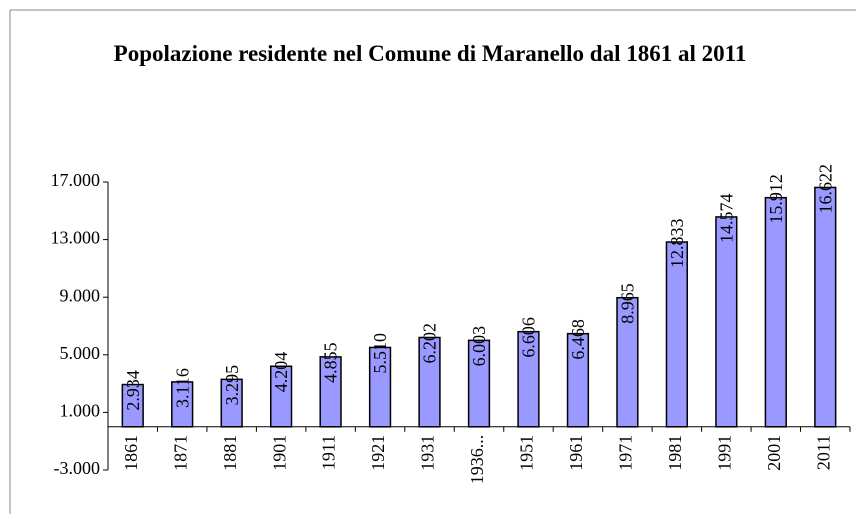  What do you see at coordinates (131, 453) in the screenshot?
I see `x-tick-label: 1861` at bounding box center [131, 453].